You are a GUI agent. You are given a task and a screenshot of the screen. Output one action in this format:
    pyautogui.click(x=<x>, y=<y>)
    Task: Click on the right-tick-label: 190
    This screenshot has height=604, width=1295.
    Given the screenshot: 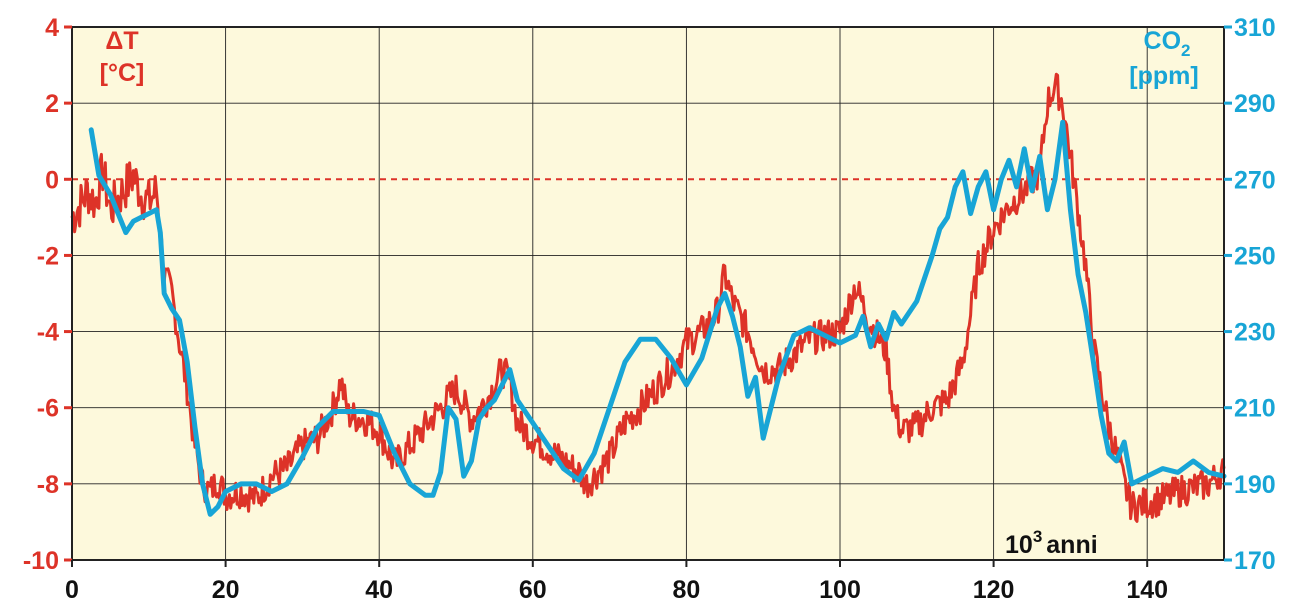 What is the action you would take?
    pyautogui.click(x=1255, y=485)
    